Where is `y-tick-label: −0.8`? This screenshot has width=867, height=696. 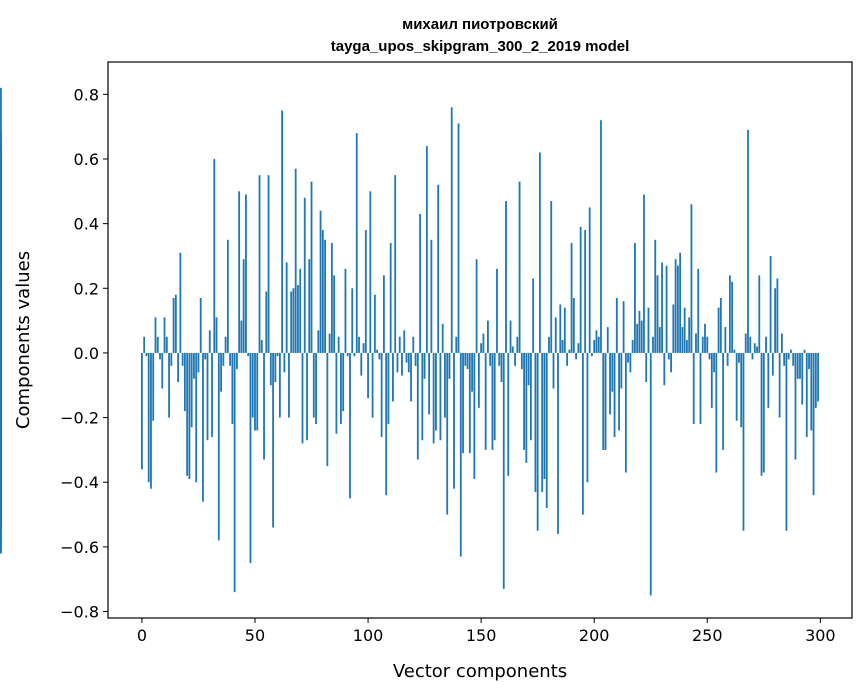
y-tick-label: −0.8 is located at coordinates (79, 612).